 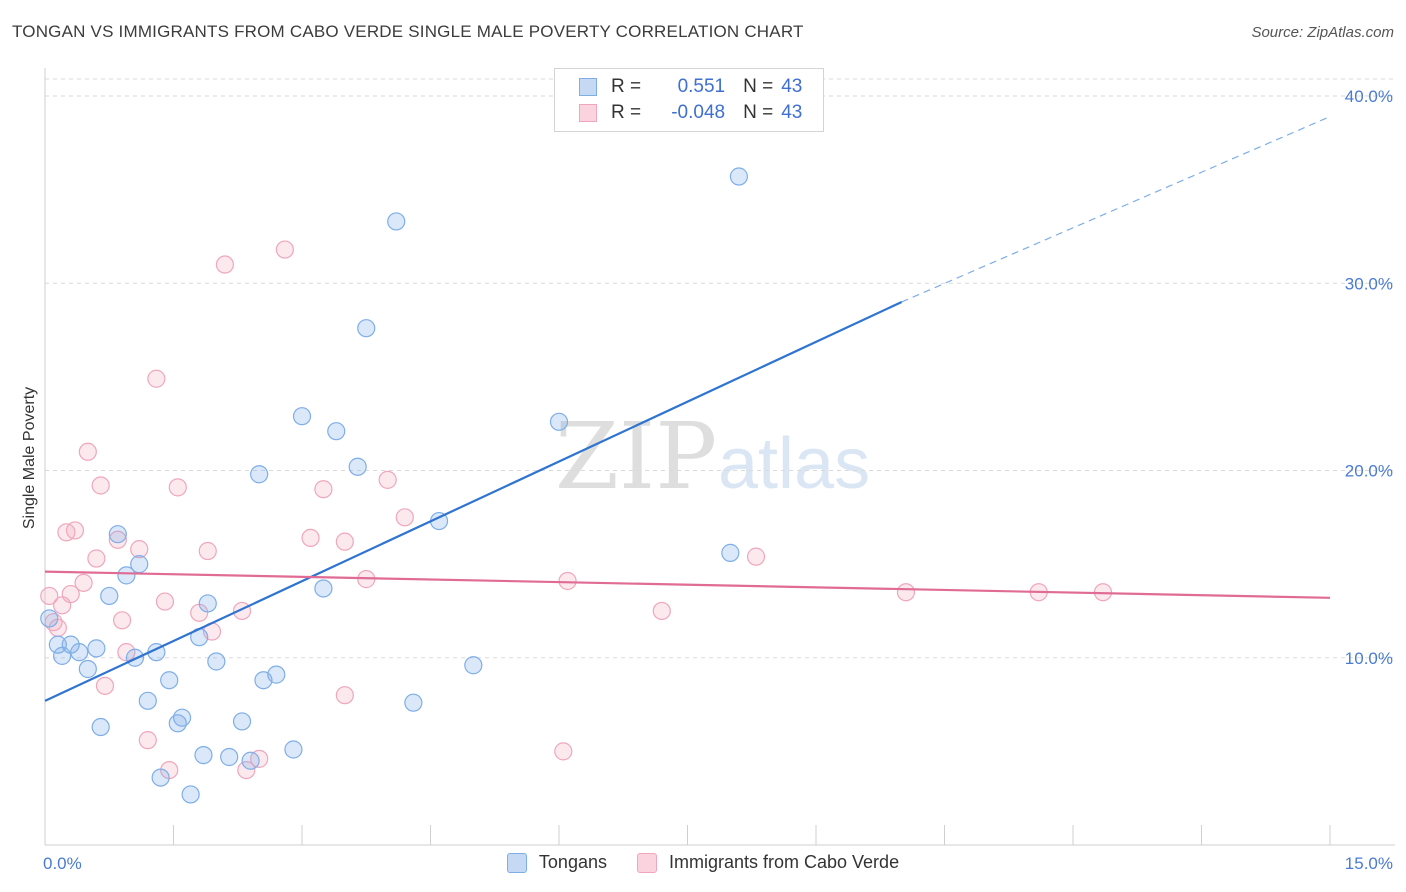 What do you see at coordinates (62, 863) in the screenshot?
I see `x-tick-label-min: 0.0%` at bounding box center [62, 863].